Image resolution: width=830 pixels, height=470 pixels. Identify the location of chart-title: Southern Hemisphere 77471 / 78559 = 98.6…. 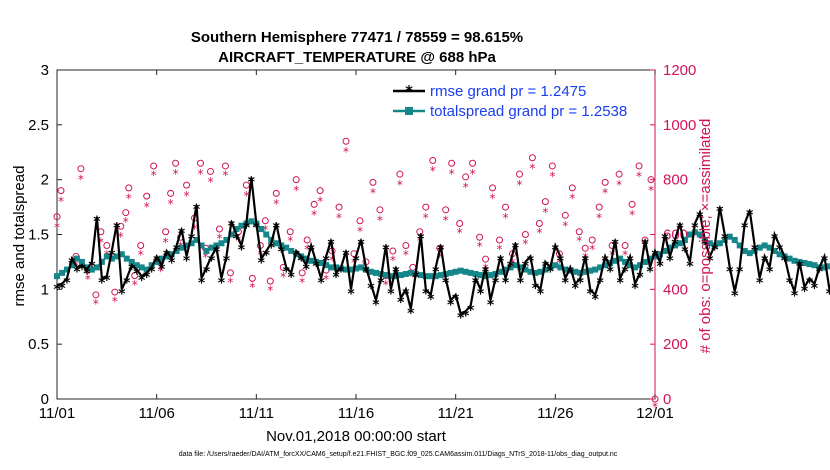
(357, 37).